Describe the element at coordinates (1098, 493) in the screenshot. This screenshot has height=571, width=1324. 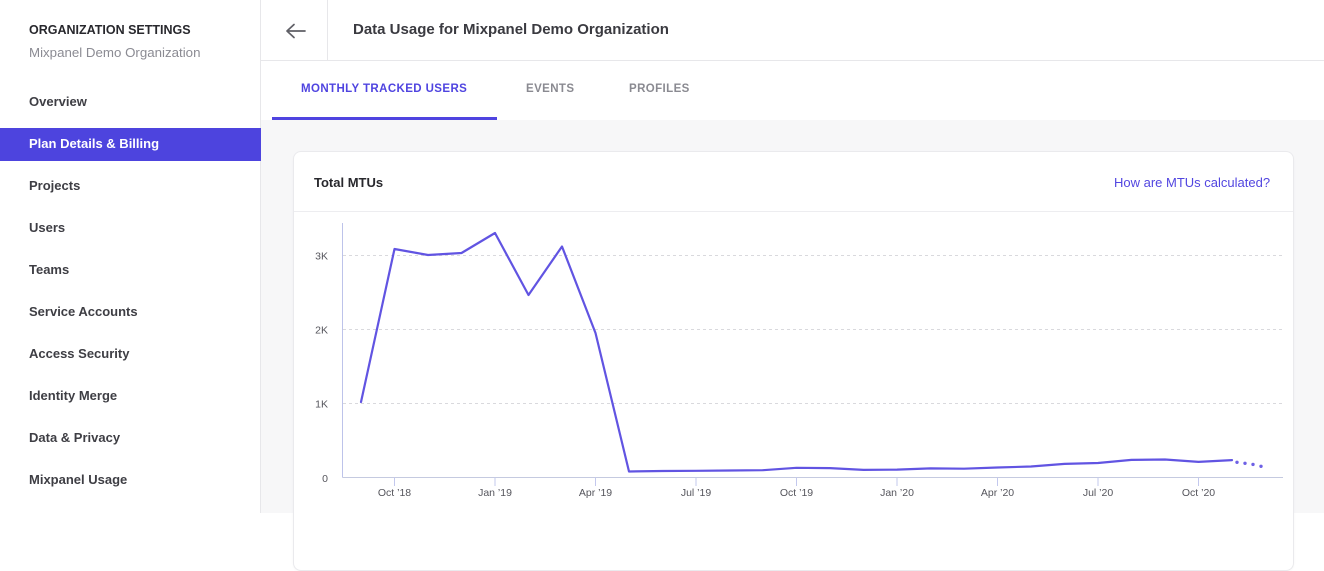
I see `svg-text: Jul ’20` at that location.